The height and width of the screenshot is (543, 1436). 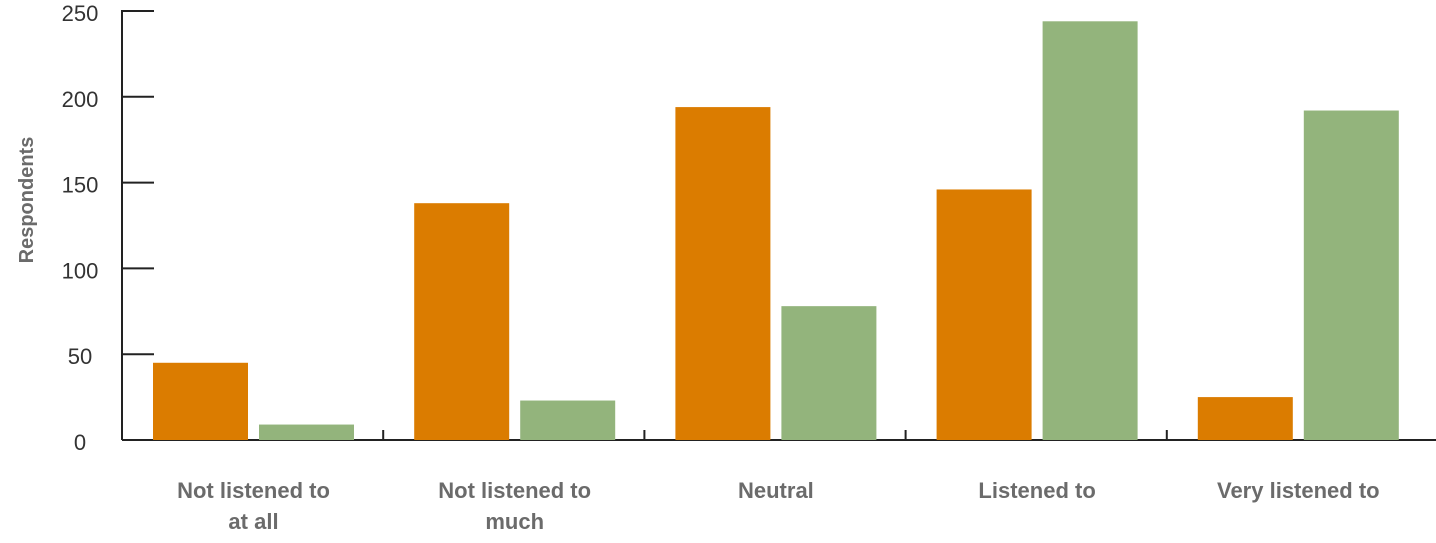 I want to click on y-axis-label: Respondents, so click(x=27, y=200).